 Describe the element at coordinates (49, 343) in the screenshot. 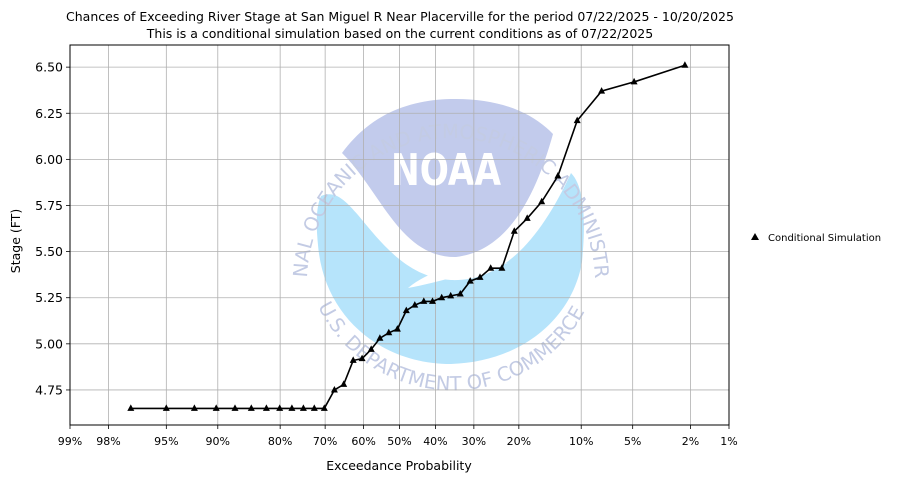

I see `y-tick-label: 5.00` at that location.